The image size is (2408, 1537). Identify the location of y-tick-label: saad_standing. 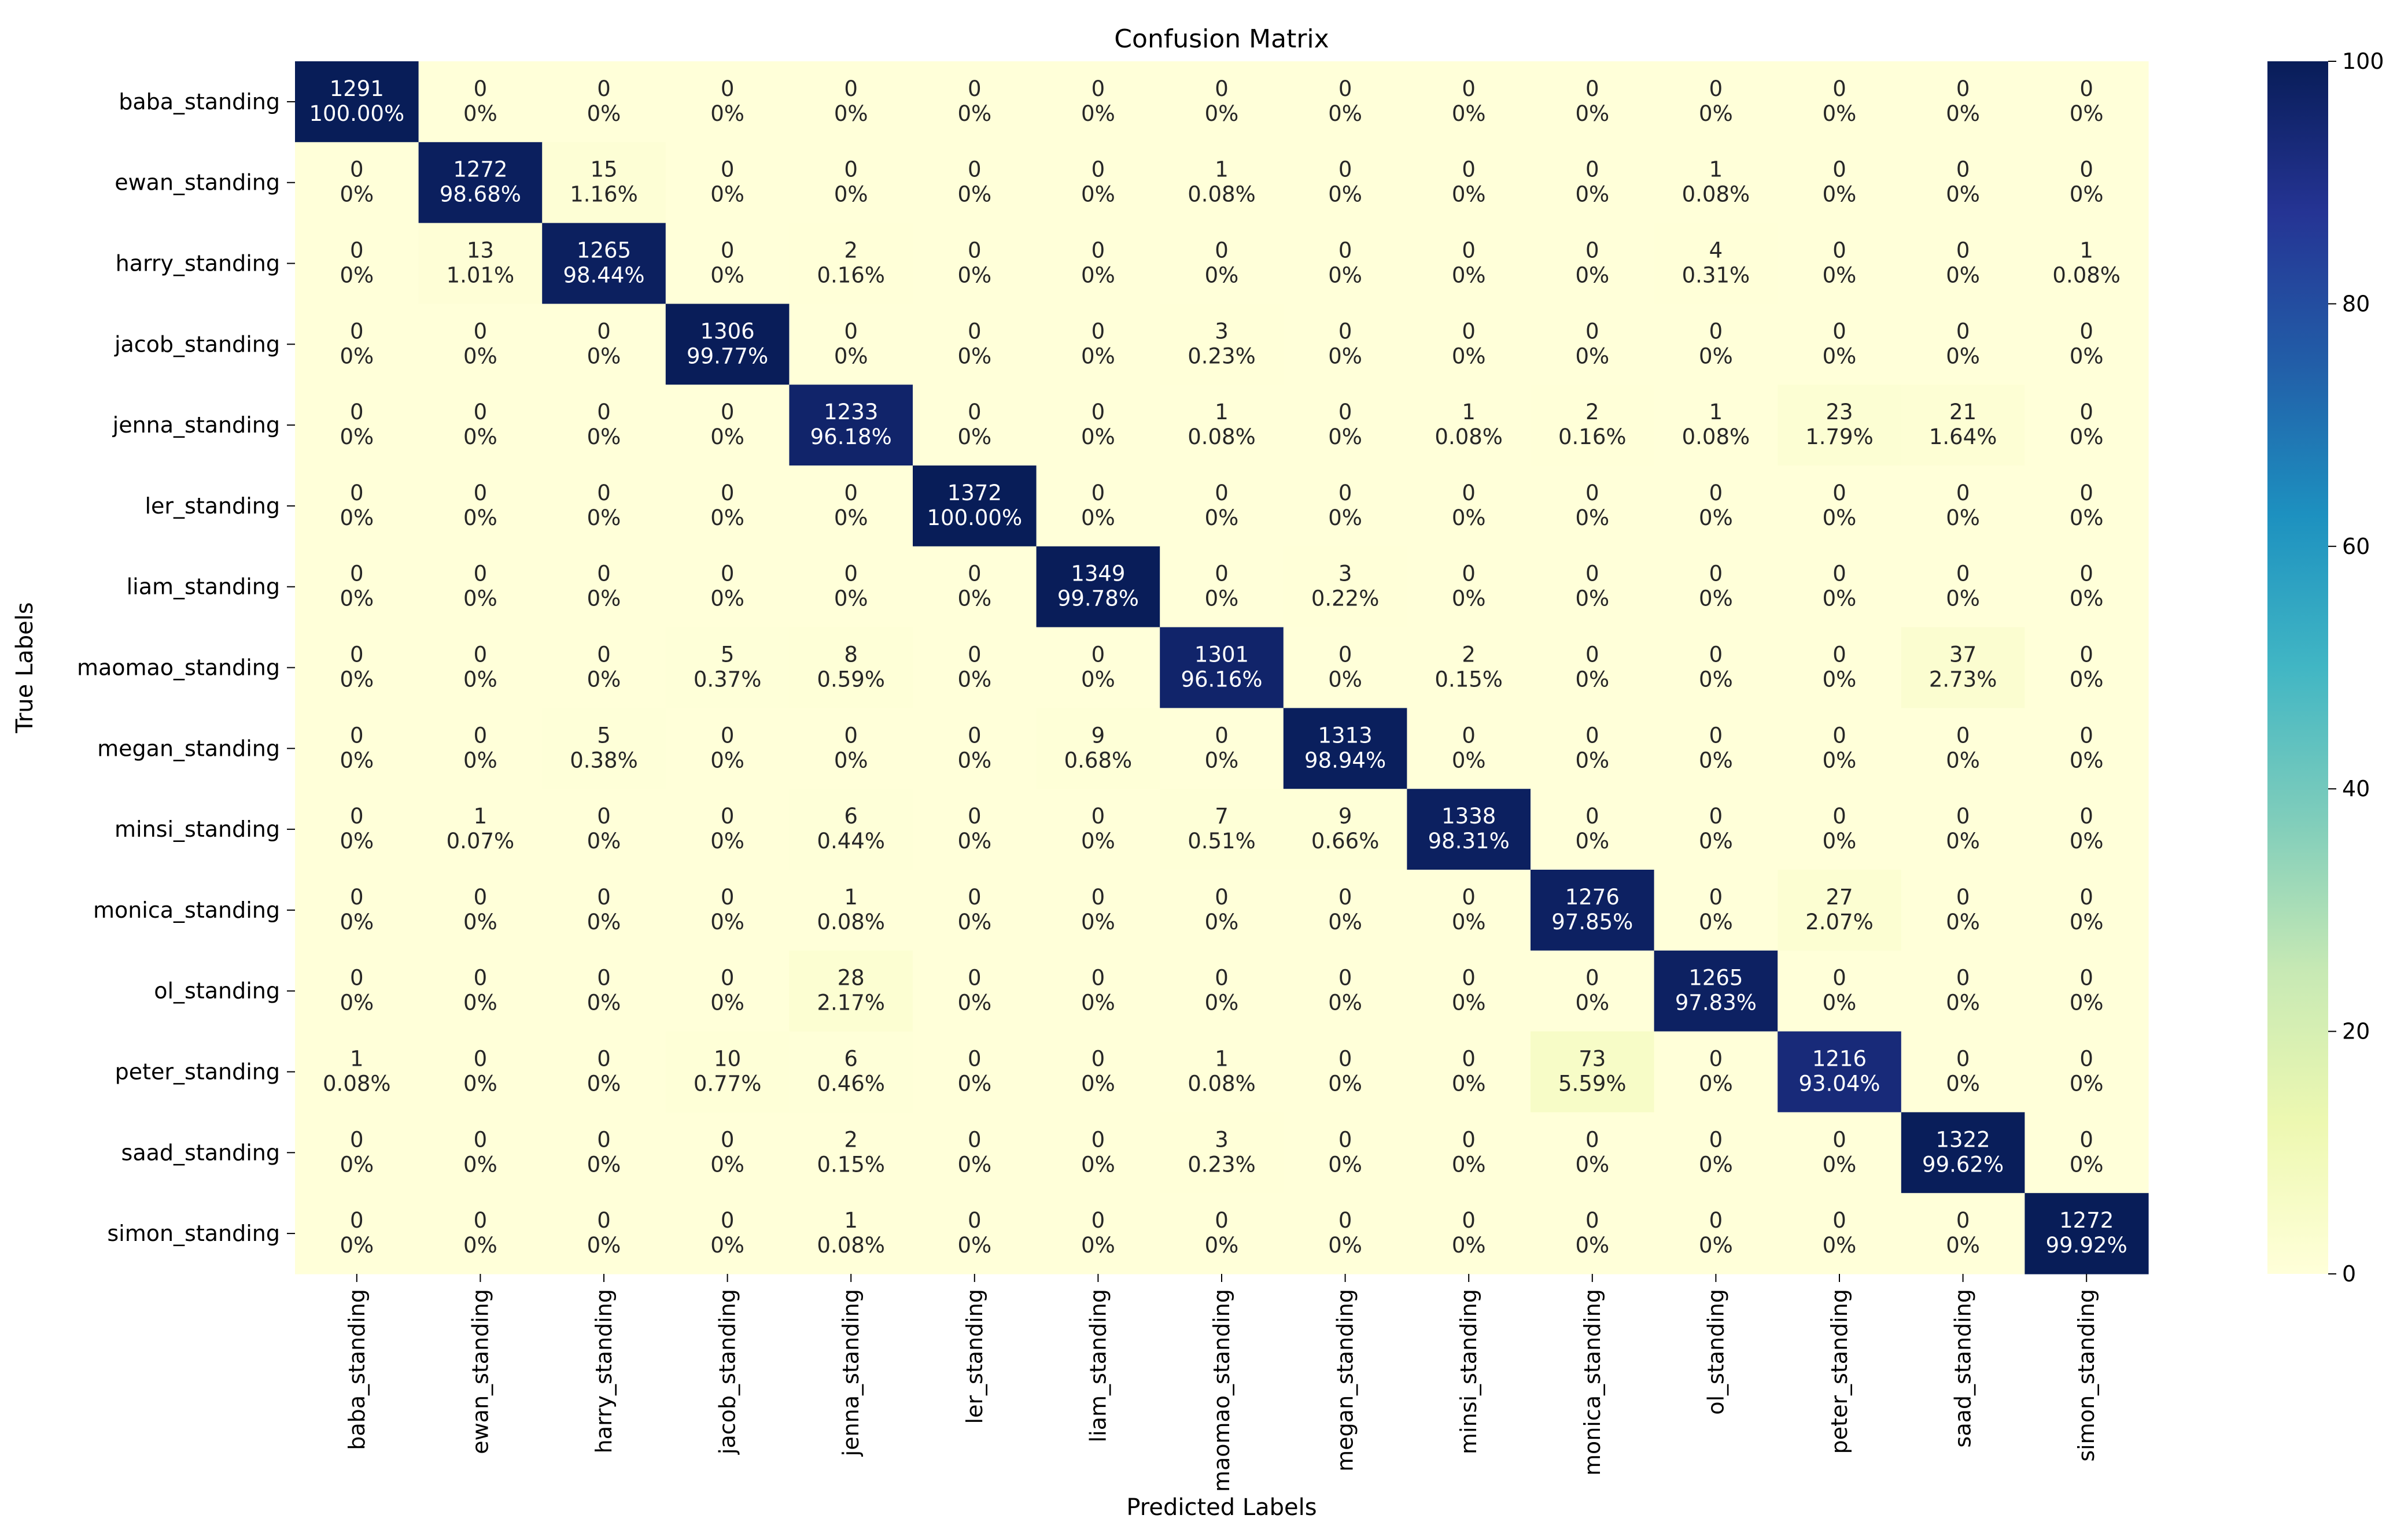
(200, 1152).